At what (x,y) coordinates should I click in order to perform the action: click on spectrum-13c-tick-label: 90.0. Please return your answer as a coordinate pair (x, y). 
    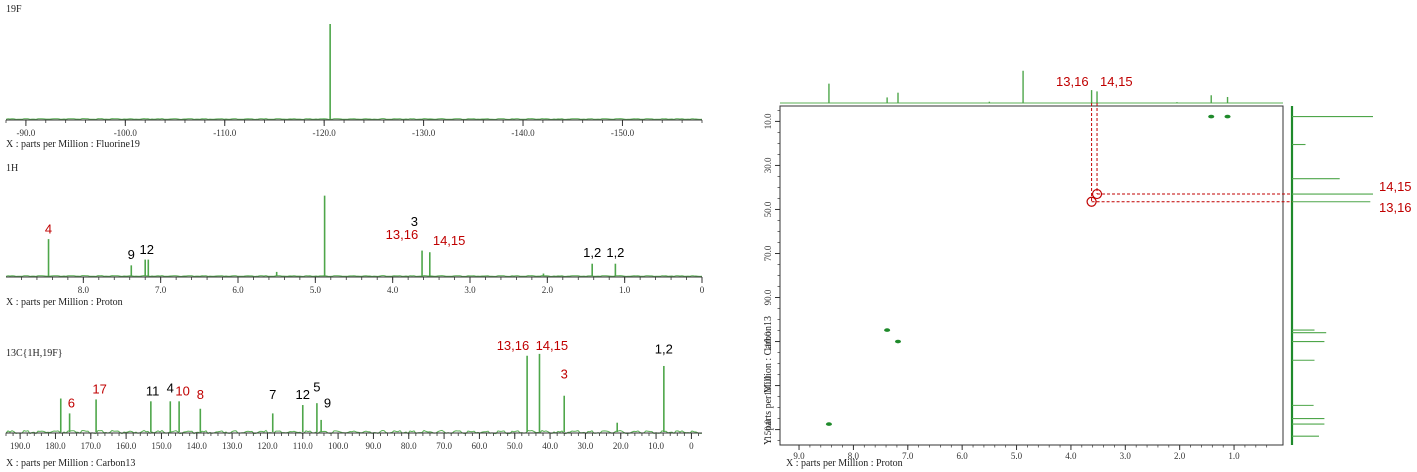
    Looking at the image, I should click on (374, 446).